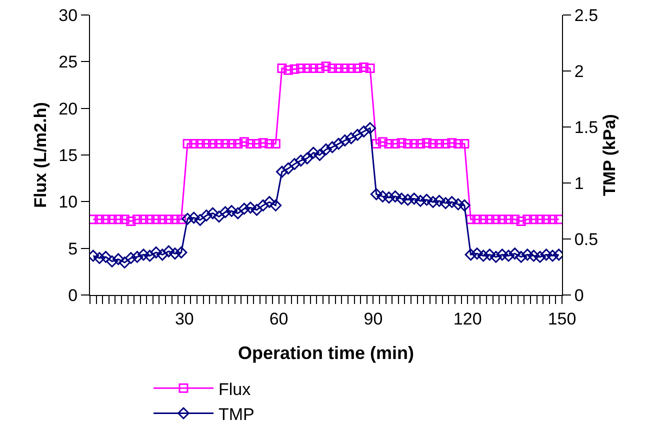 This screenshot has width=657, height=443. What do you see at coordinates (235, 389) in the screenshot?
I see `legend-label: Flux` at bounding box center [235, 389].